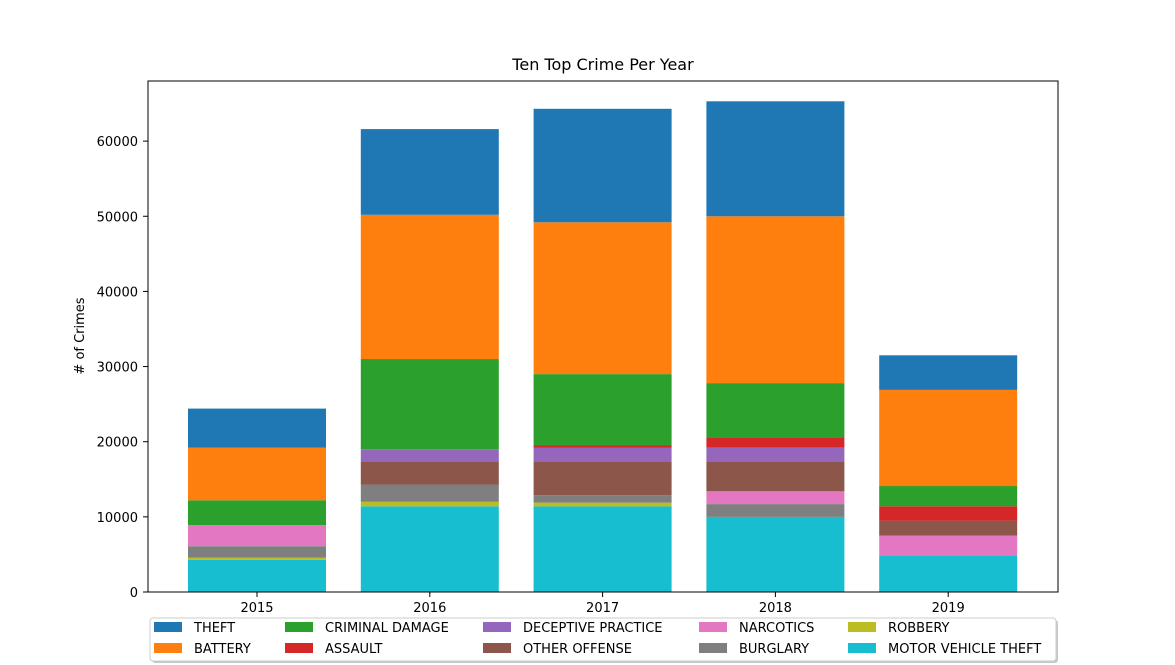  What do you see at coordinates (299, 648) in the screenshot?
I see `legend-swatch-assault` at bounding box center [299, 648].